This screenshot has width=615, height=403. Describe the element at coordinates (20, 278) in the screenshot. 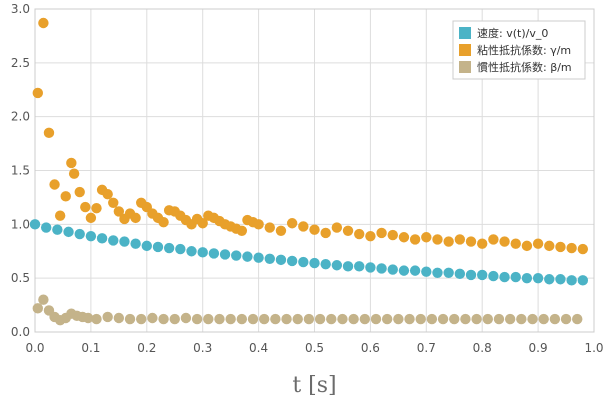

I see `y-tick-label: 0.5` at that location.